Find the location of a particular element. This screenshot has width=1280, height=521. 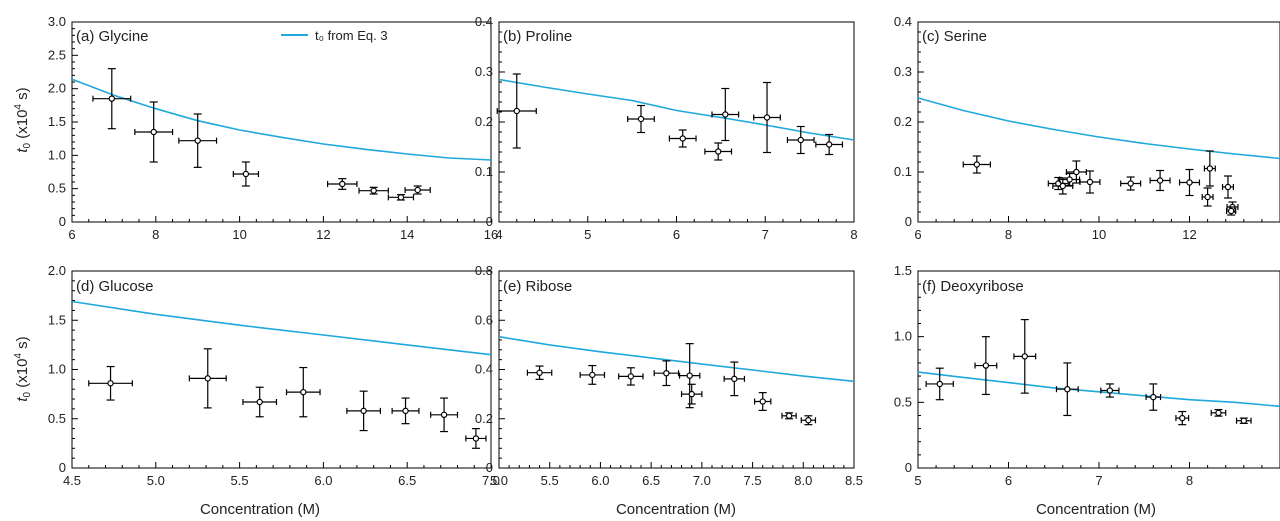

x-tick-label: 6.5 is located at coordinates (651, 480).